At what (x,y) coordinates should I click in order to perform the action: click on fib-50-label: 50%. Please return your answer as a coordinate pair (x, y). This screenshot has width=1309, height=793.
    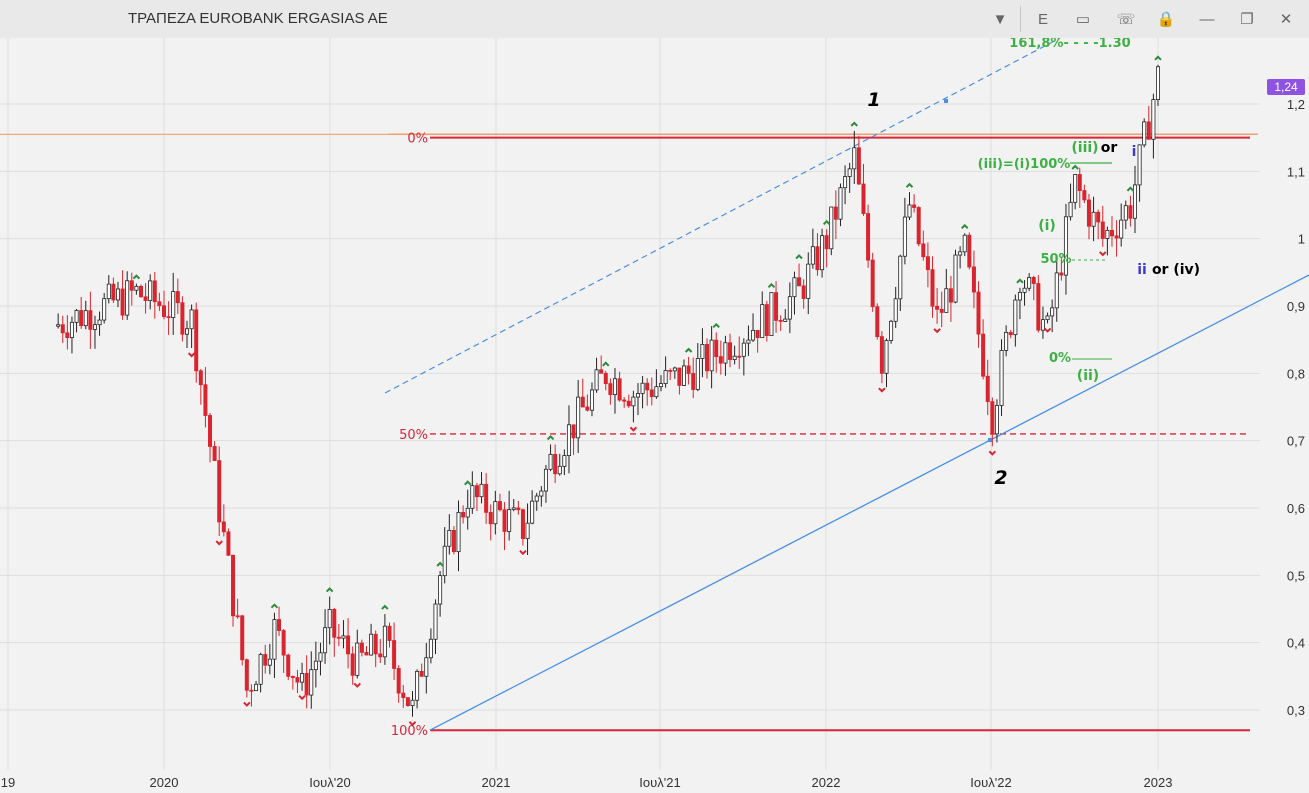
    Looking at the image, I should click on (413, 435).